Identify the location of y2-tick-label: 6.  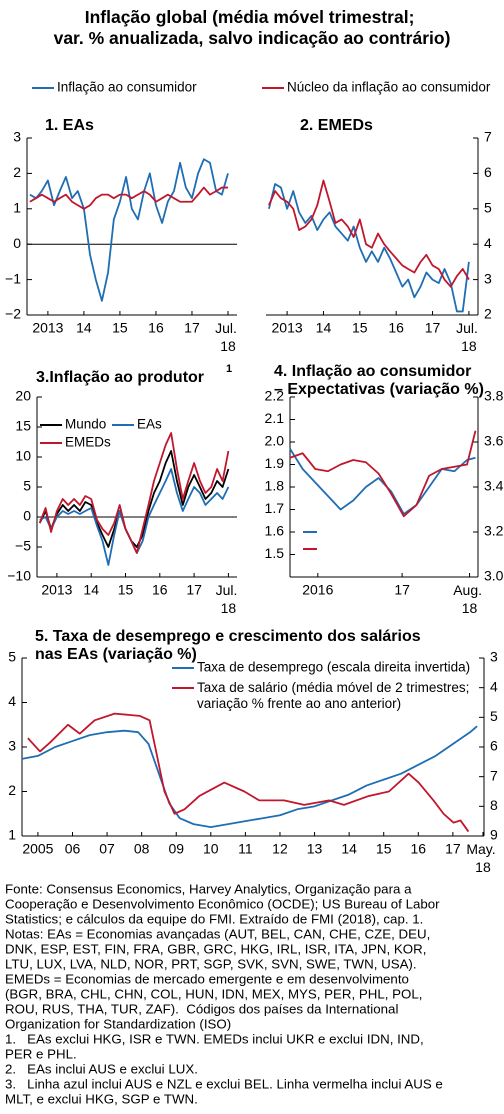
(494, 746).